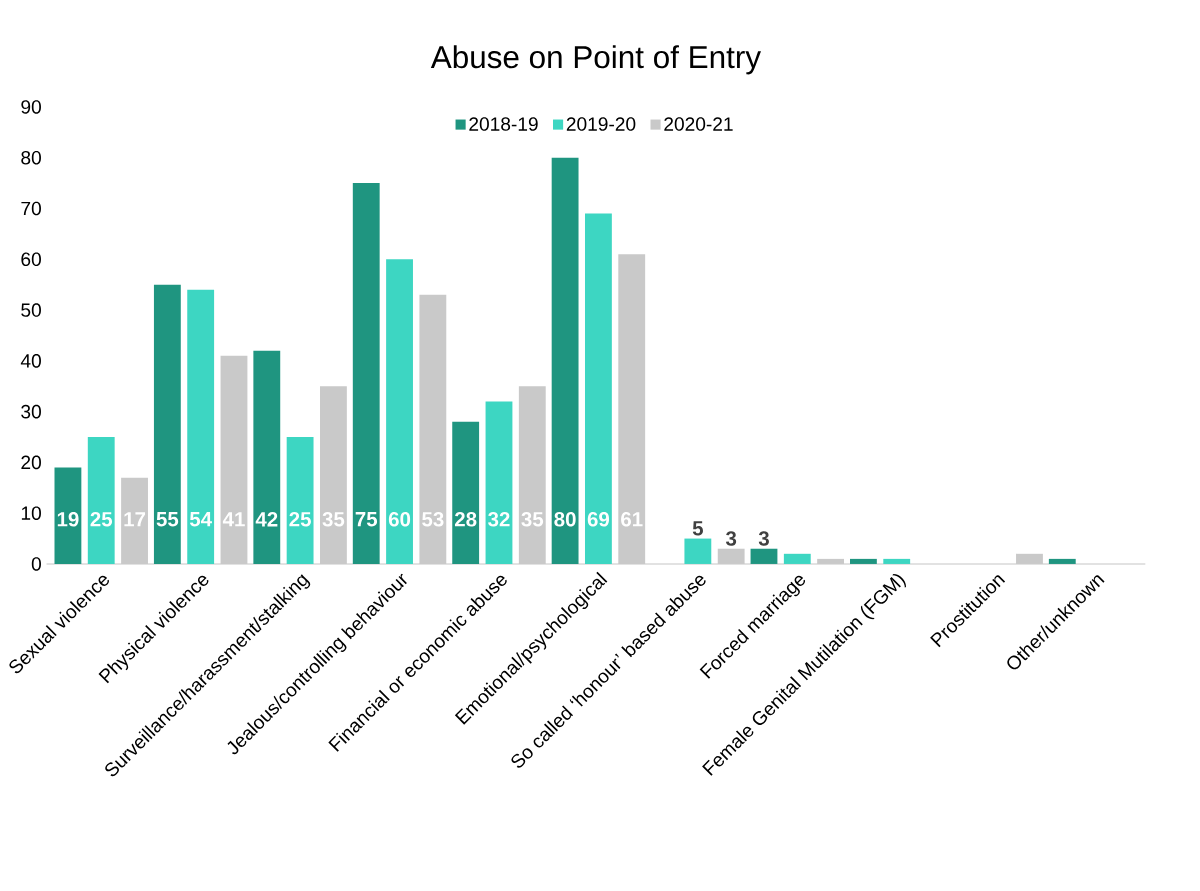 The image size is (1200, 891). Describe the element at coordinates (200, 519) in the screenshot. I see `data-label: 54` at that location.